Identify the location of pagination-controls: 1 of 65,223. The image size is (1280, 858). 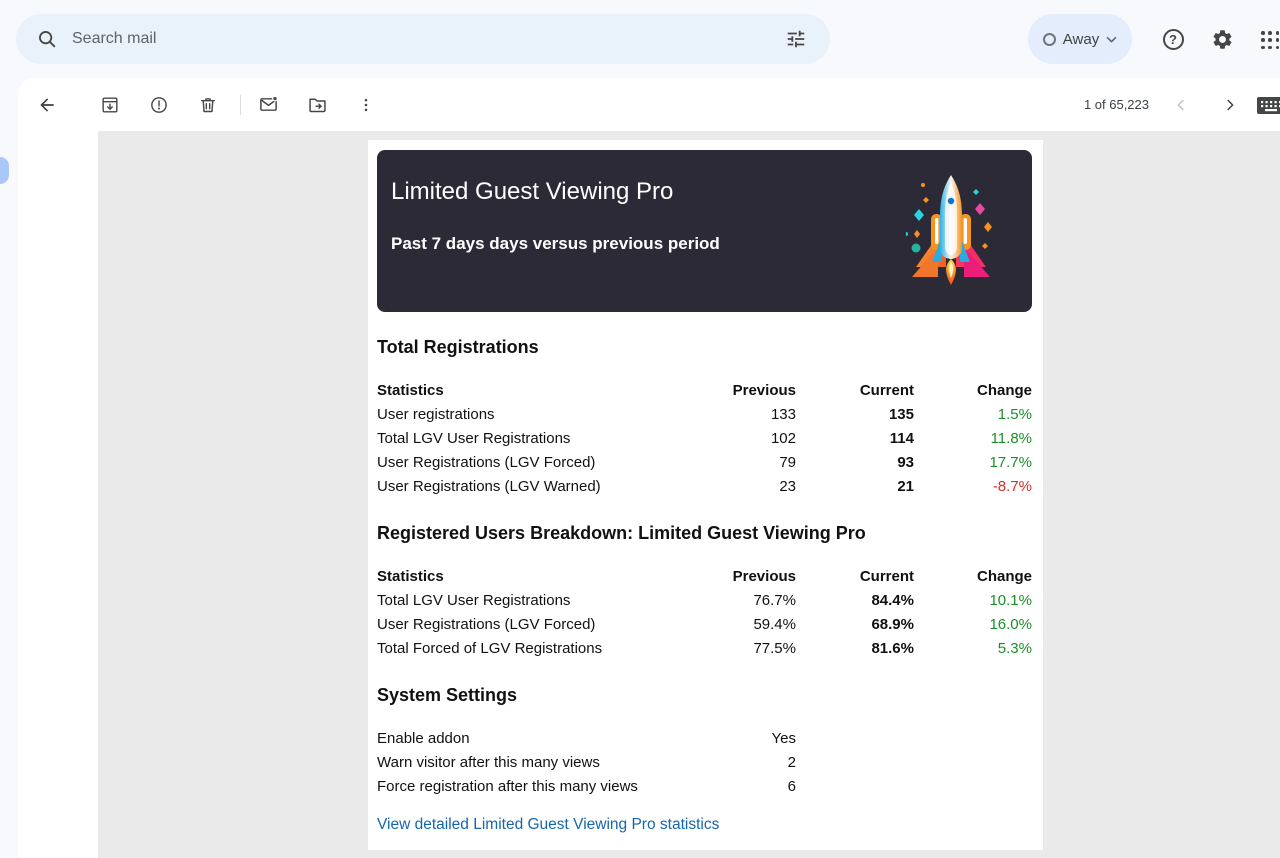
(1182, 105).